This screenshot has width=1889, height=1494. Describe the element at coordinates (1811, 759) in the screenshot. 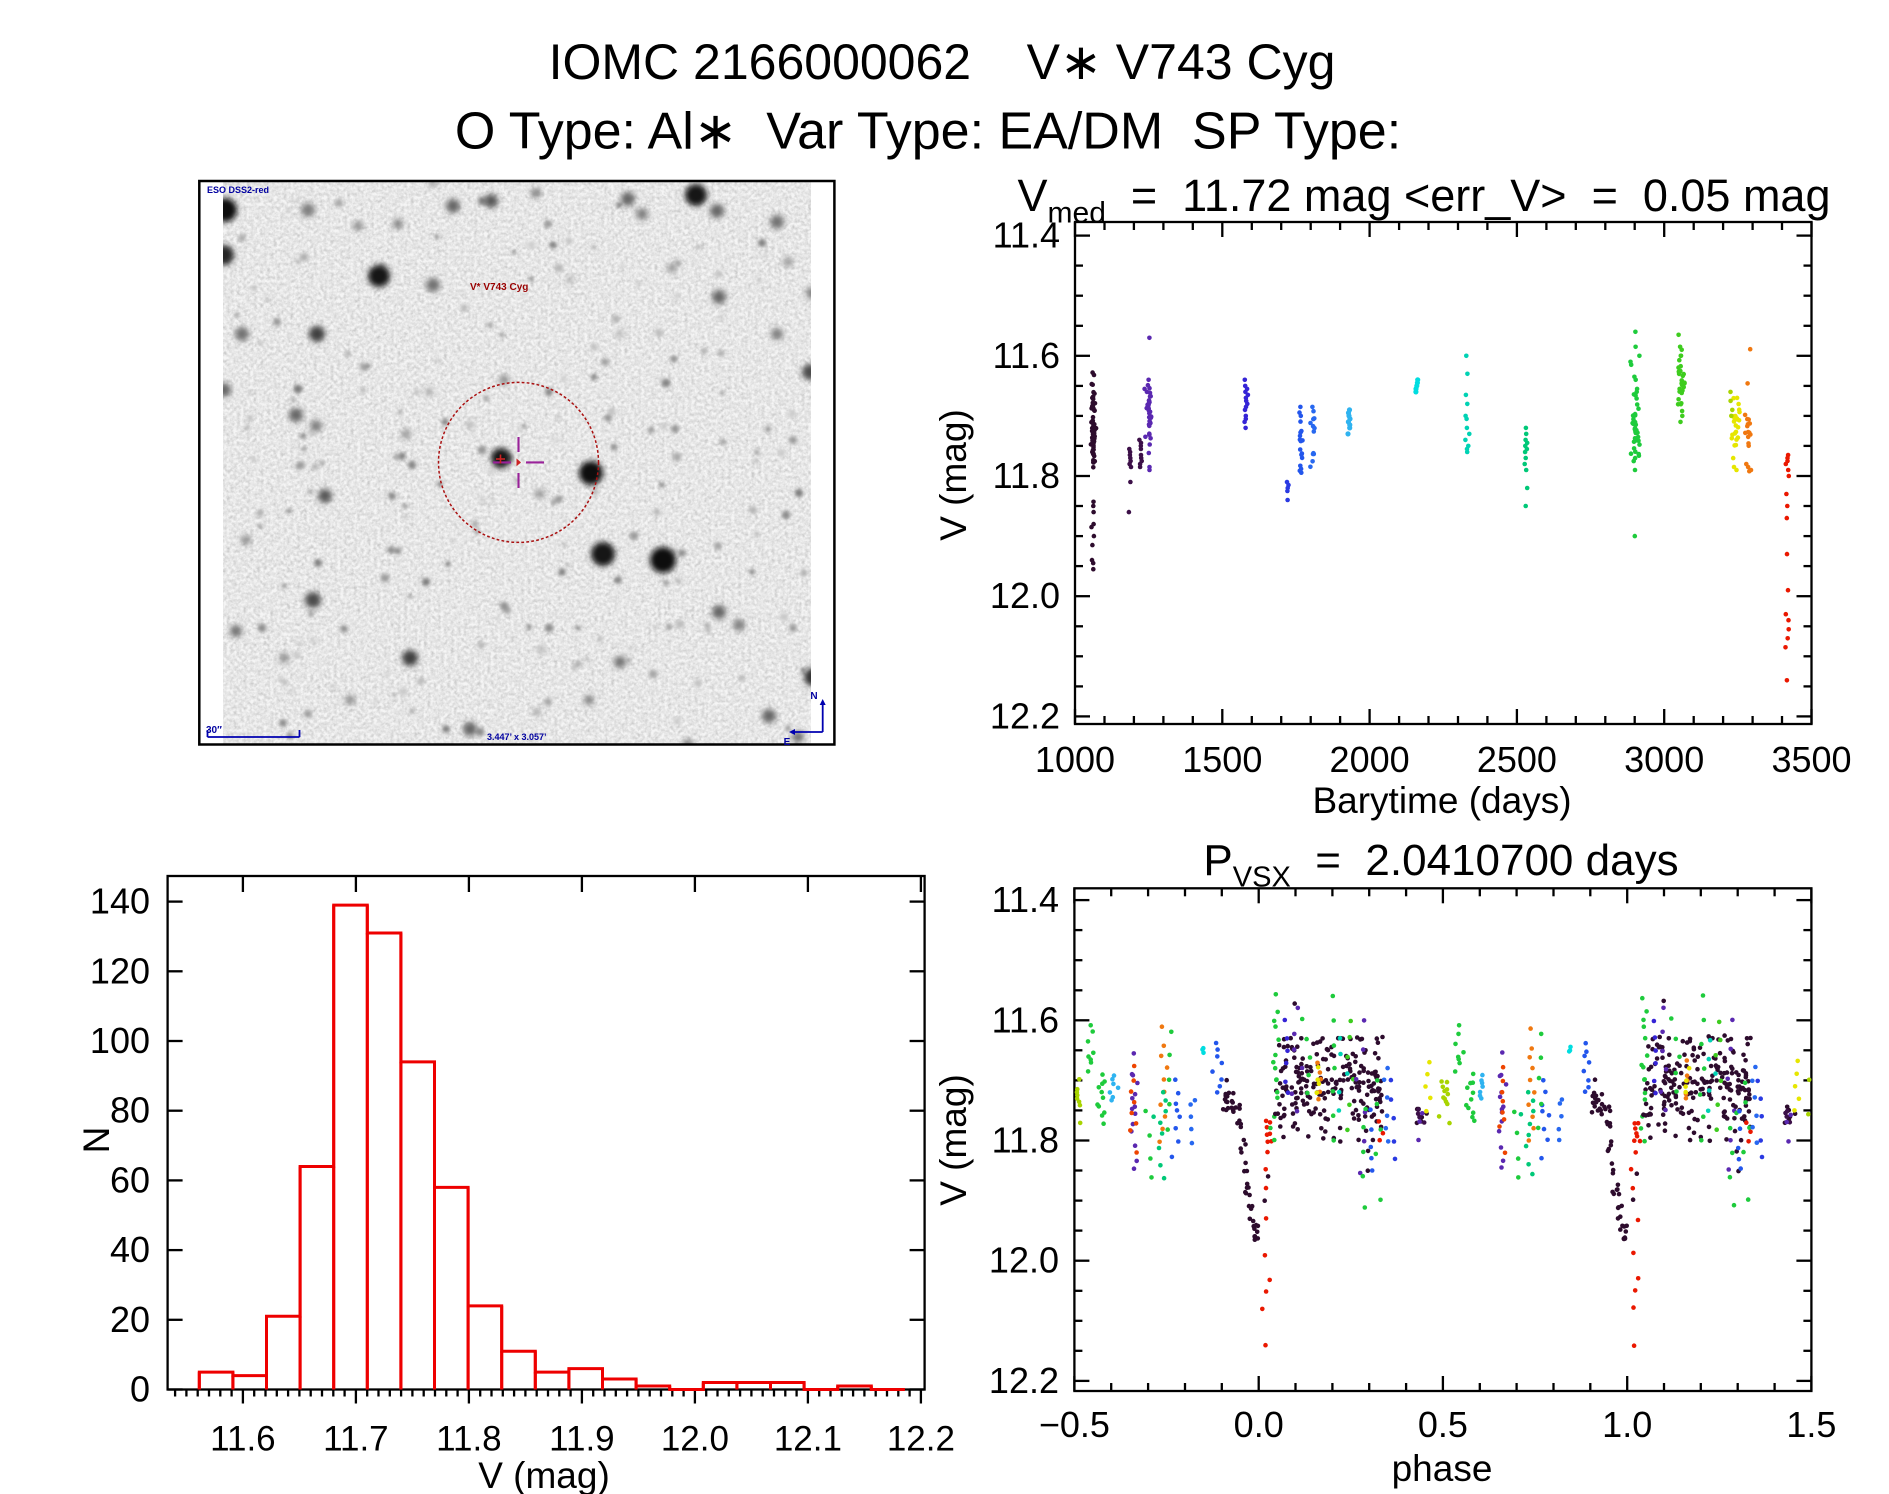

I see `svg-text: 3500` at that location.